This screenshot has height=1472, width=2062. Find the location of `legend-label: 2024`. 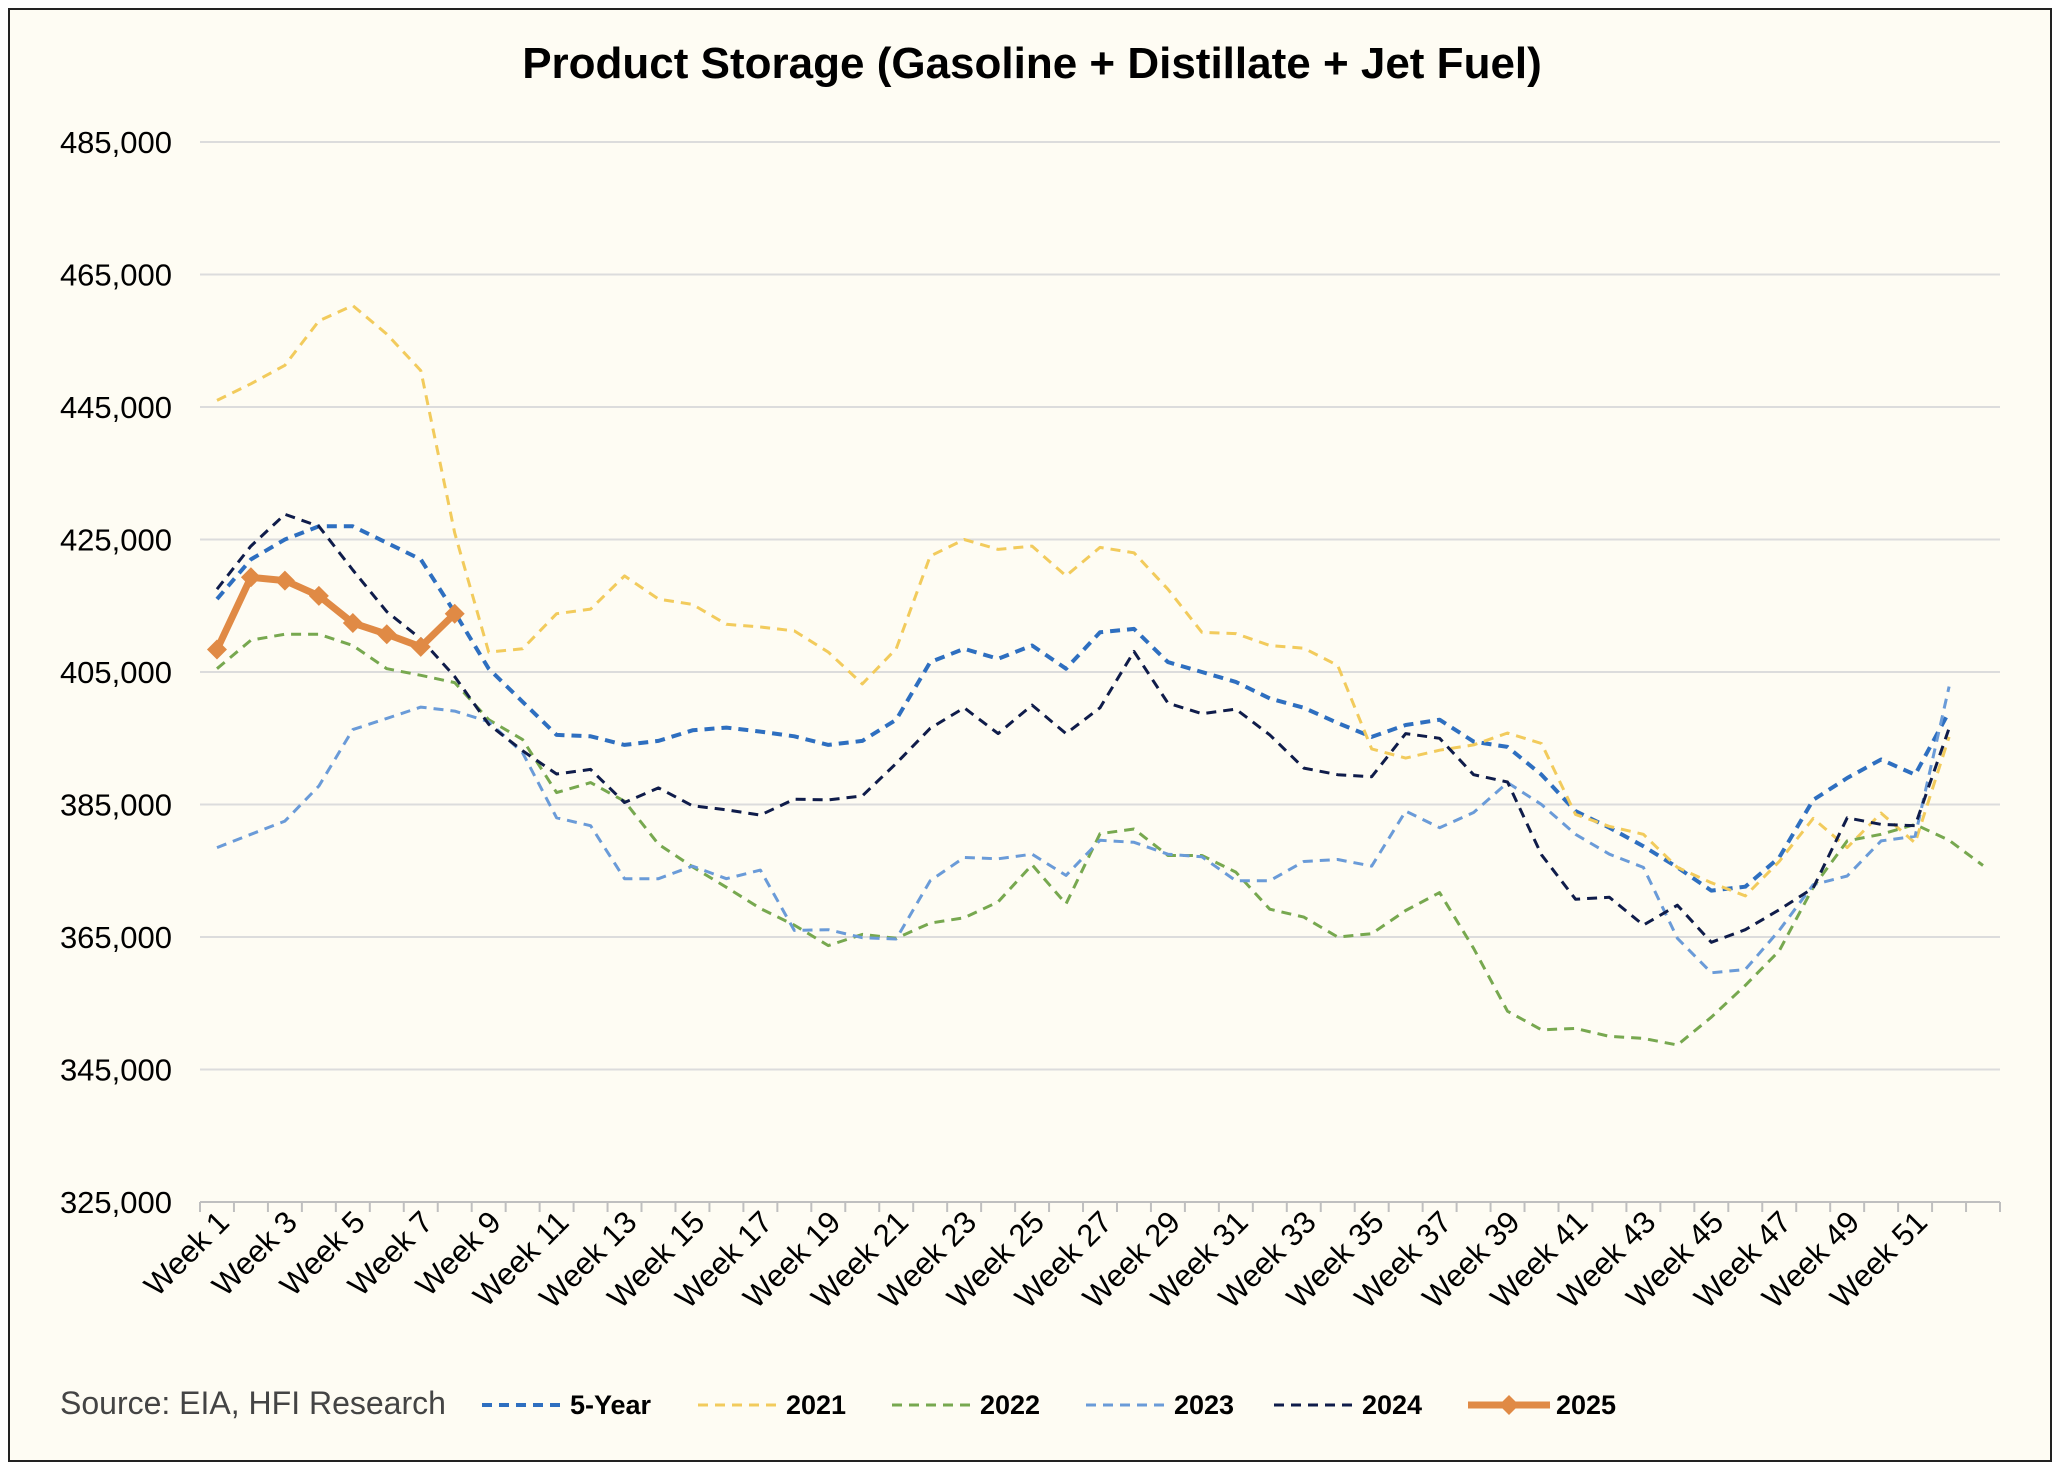

legend-label: 2024 is located at coordinates (1392, 1405).